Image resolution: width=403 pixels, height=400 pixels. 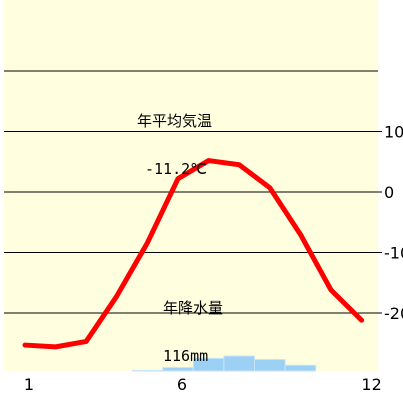 I want to click on x-tick-label: 1, so click(x=29, y=384).